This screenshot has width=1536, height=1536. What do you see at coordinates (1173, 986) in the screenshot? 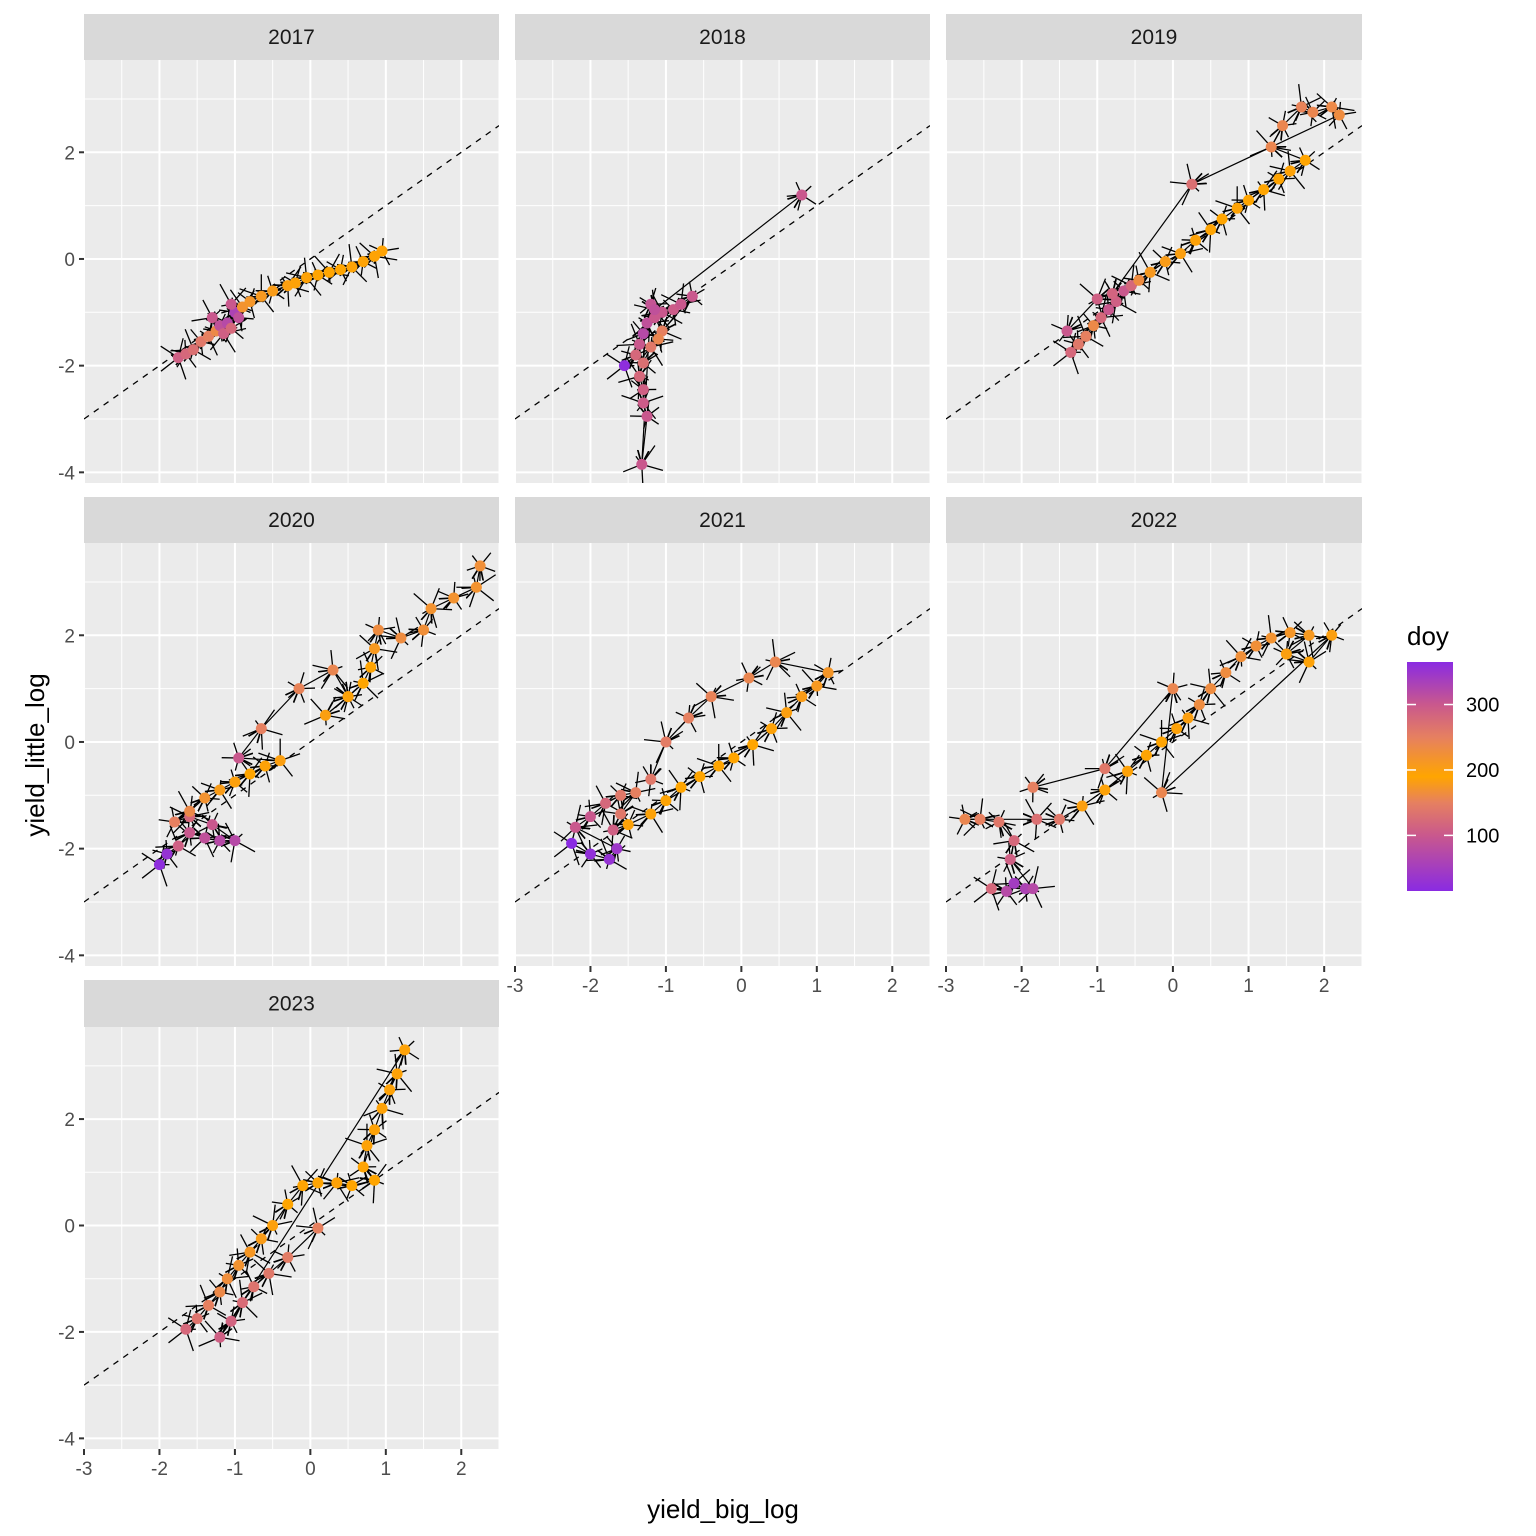
I see `x-tick-label: 0` at bounding box center [1173, 986].